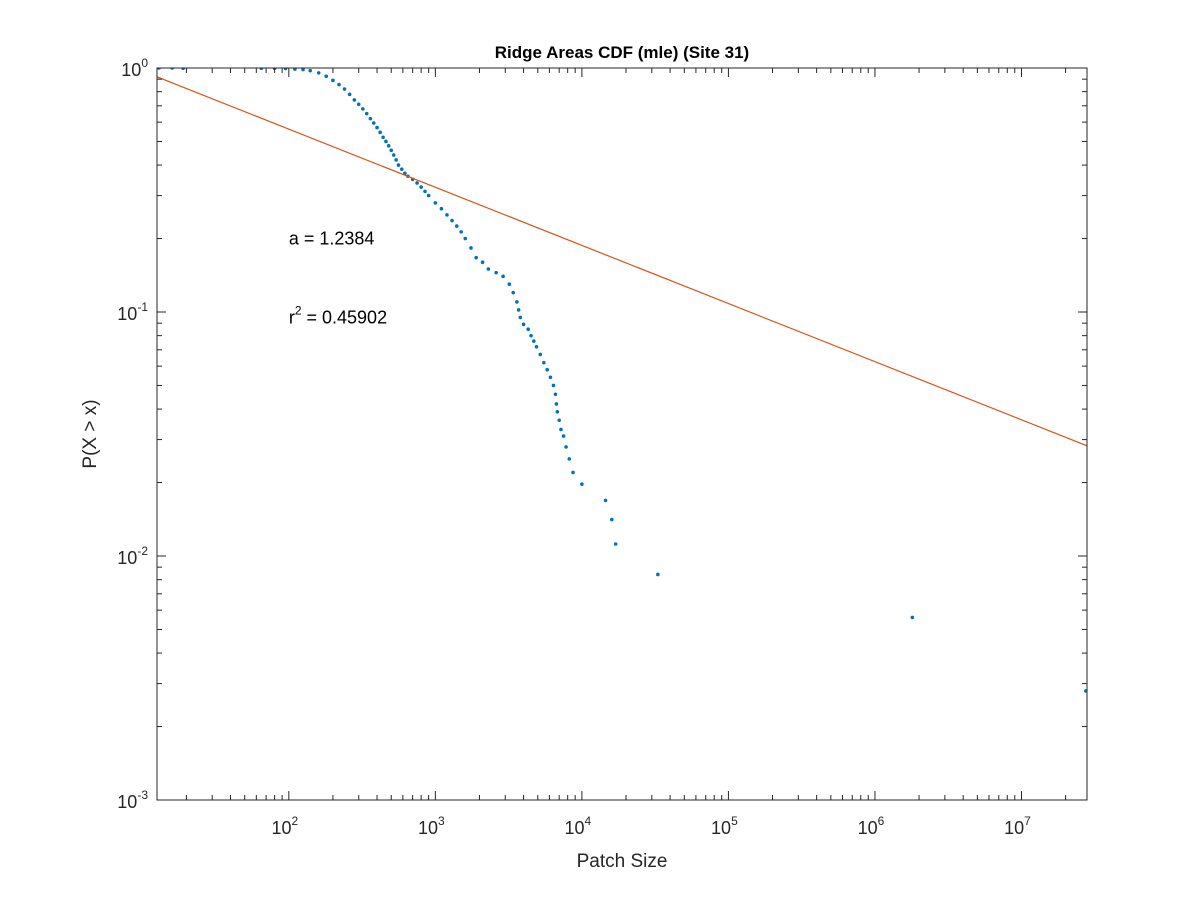  What do you see at coordinates (332, 239) in the screenshot?
I see `annotation-text: a = 1.2384` at bounding box center [332, 239].